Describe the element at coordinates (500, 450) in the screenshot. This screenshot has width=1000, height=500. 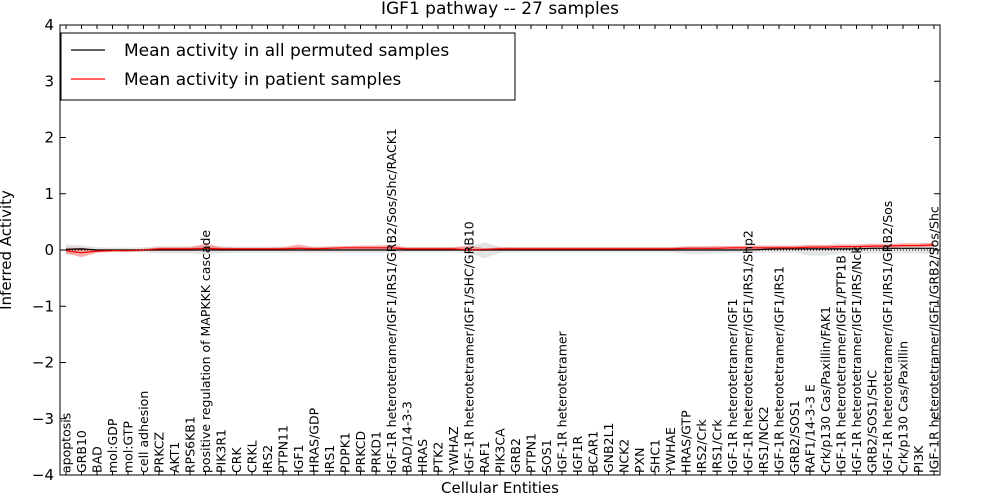
I see `x-tick-label: PIK3CA` at that location.